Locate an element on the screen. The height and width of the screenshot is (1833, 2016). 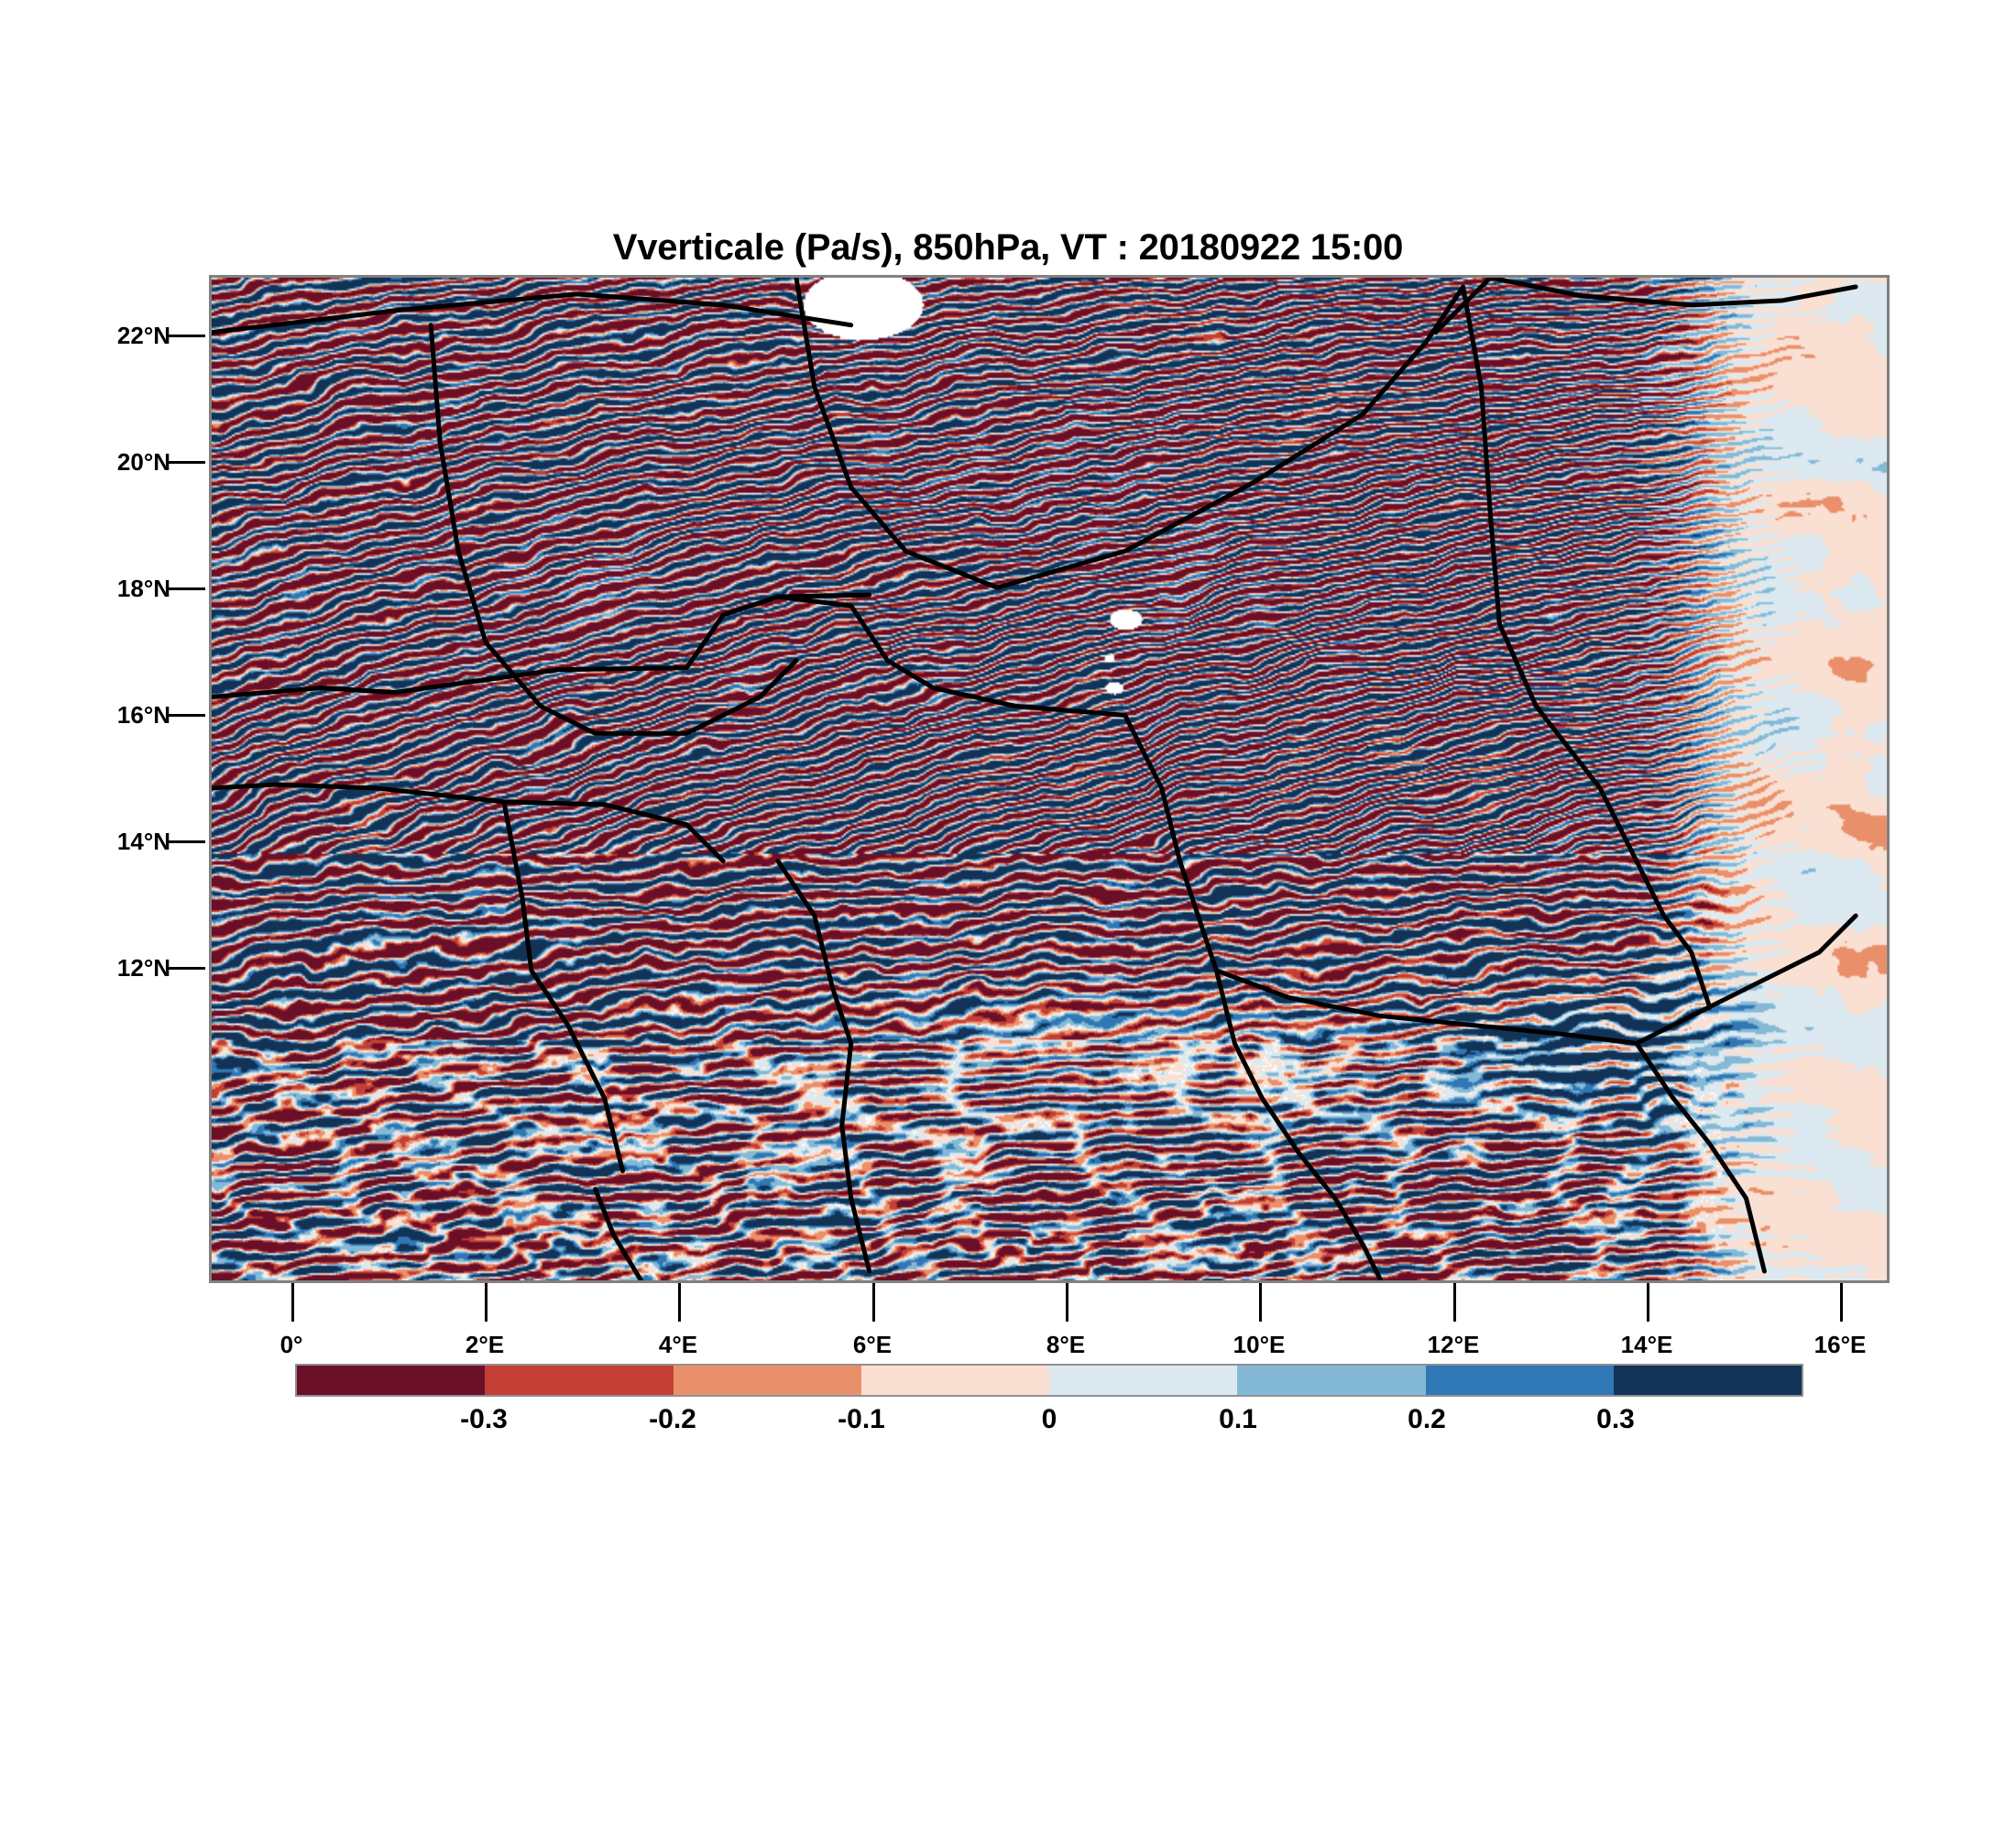
x-axis-label-14e: 14°E is located at coordinates (1646, 1344).